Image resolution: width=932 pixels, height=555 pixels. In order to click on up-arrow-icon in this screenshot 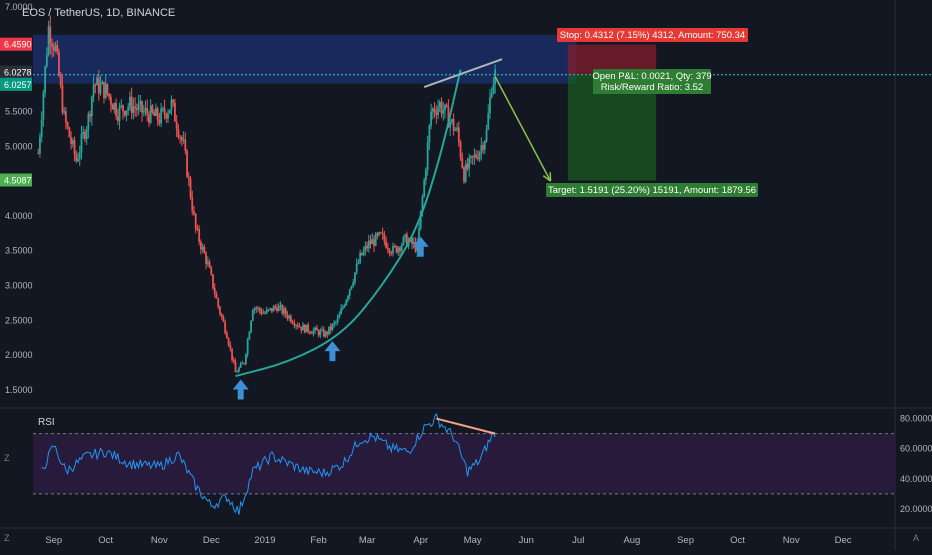, I will do `click(420, 246)`.